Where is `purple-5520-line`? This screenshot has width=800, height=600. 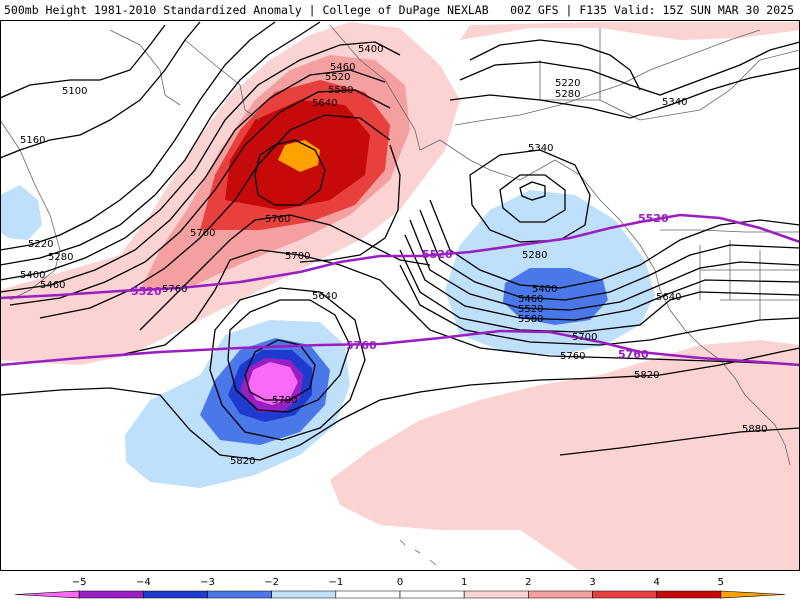 purple-5520-line is located at coordinates (400, 256).